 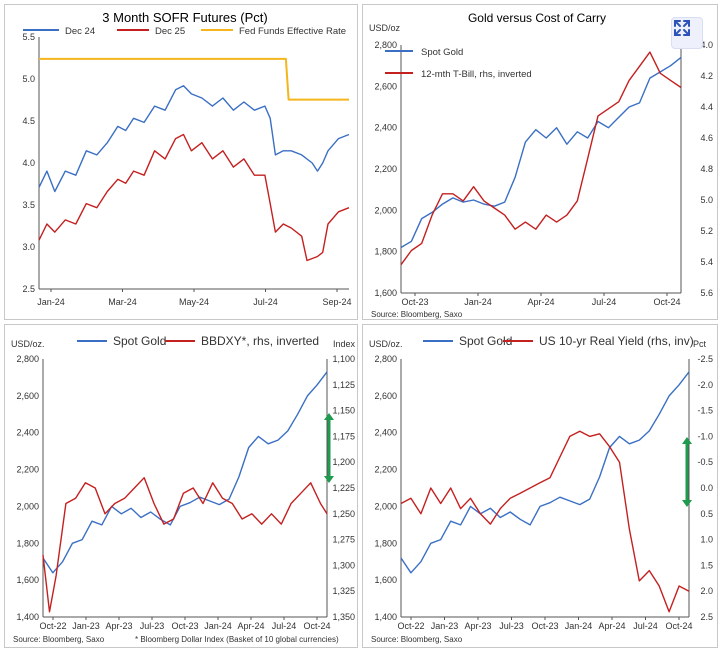 I want to click on y2-tick-label: 1.0, so click(x=706, y=540).